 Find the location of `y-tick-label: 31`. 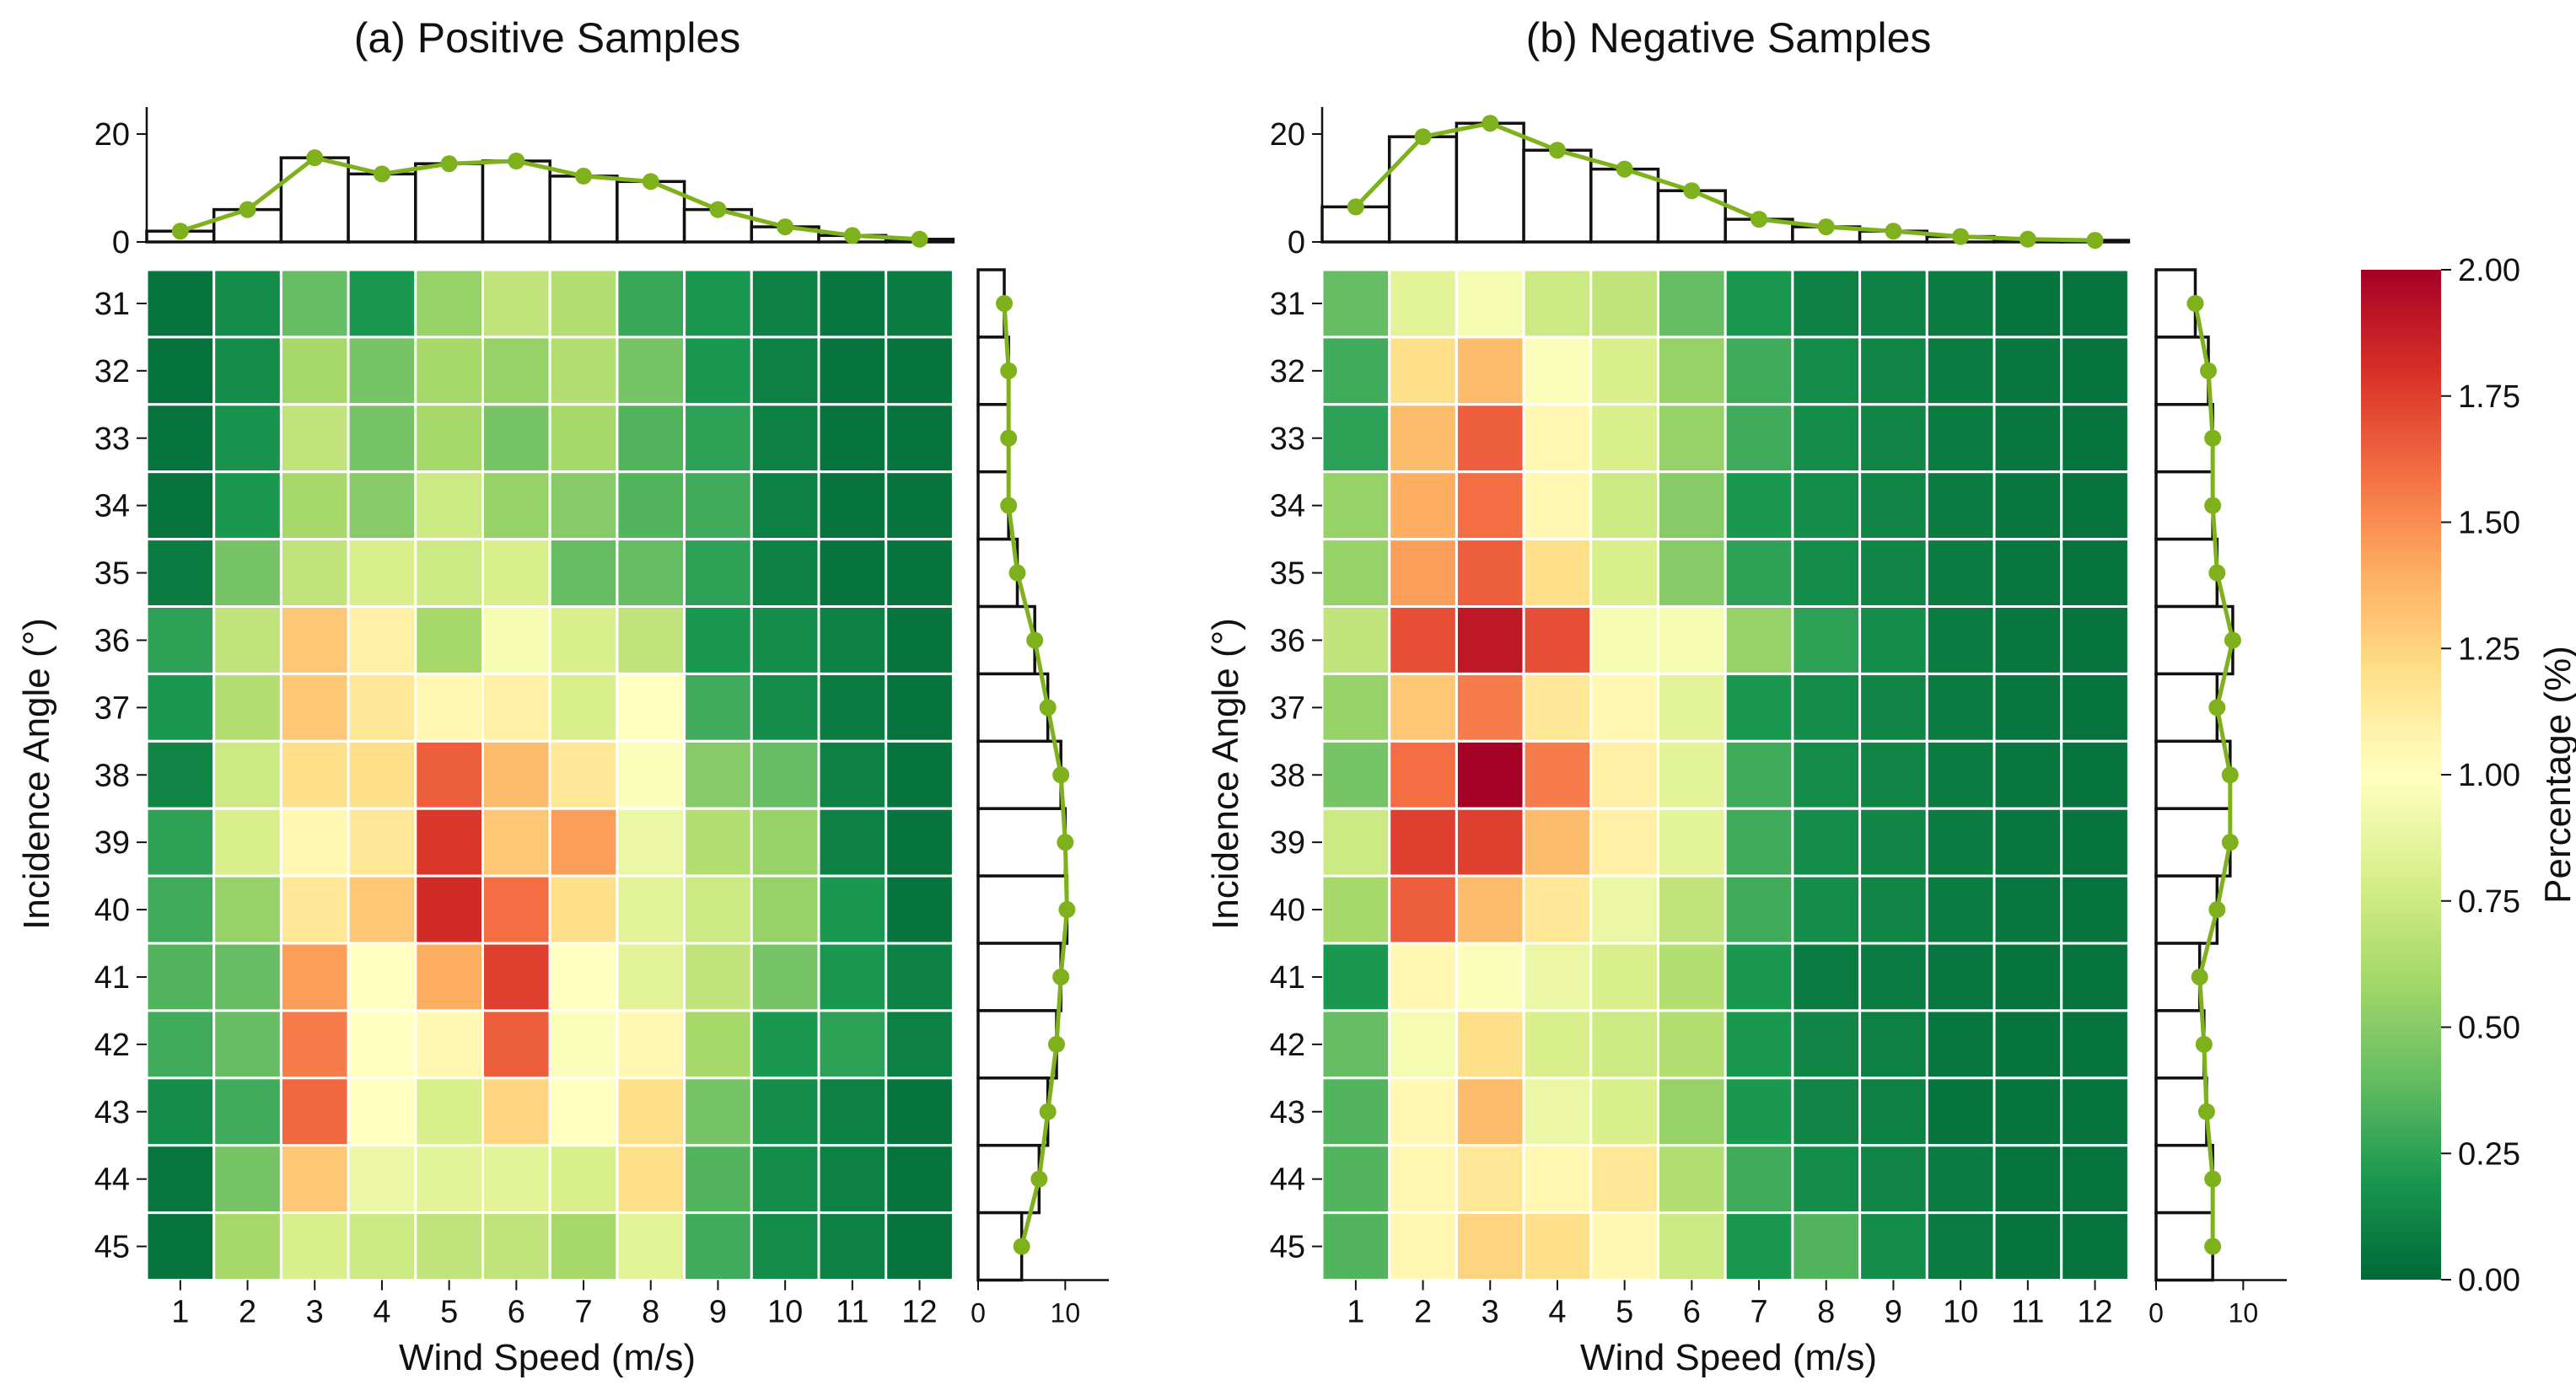

y-tick-label: 31 is located at coordinates (112, 304).